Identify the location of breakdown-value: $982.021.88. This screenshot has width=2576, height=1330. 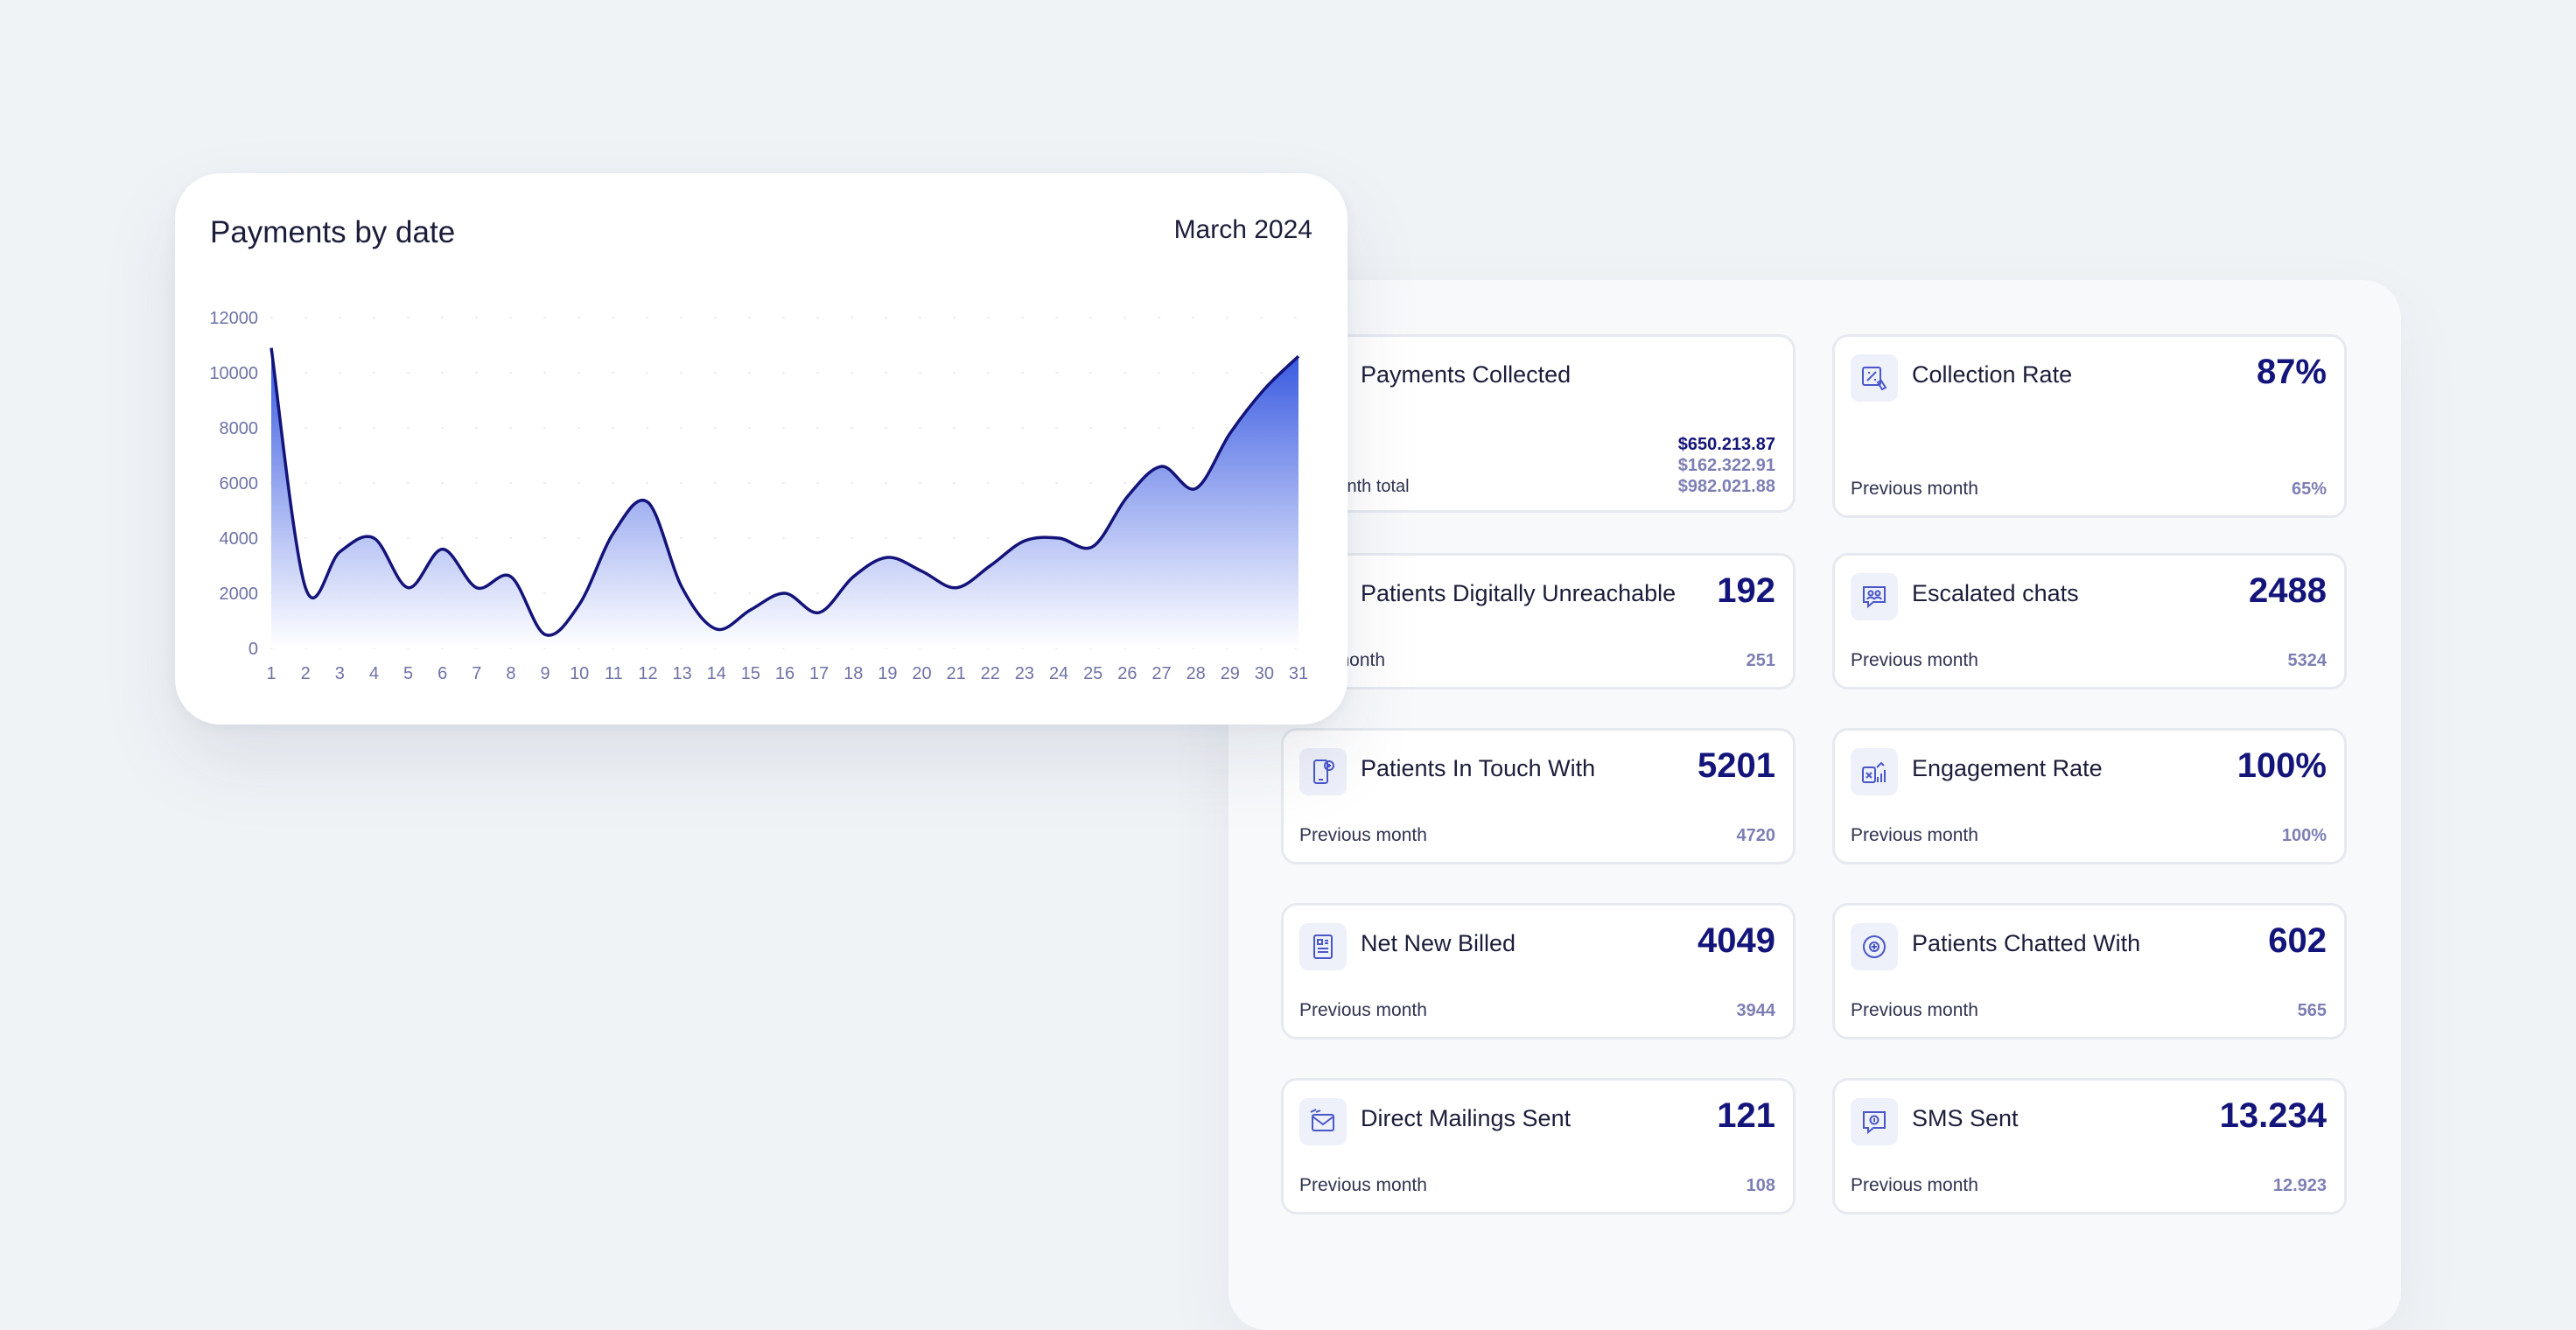
(1726, 486).